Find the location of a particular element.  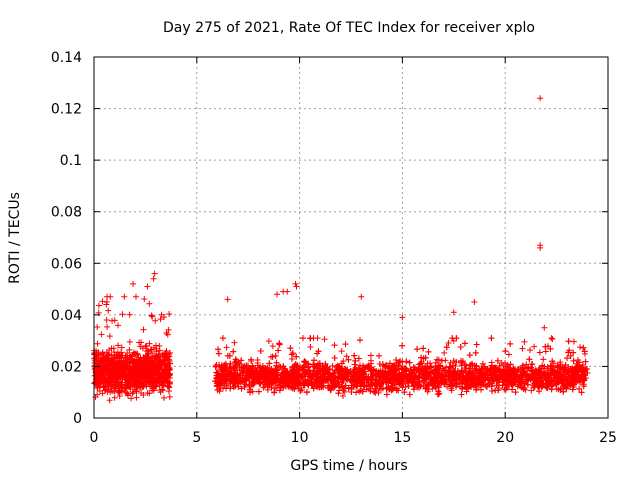

y-tick-label: 0.14 is located at coordinates (66, 58).